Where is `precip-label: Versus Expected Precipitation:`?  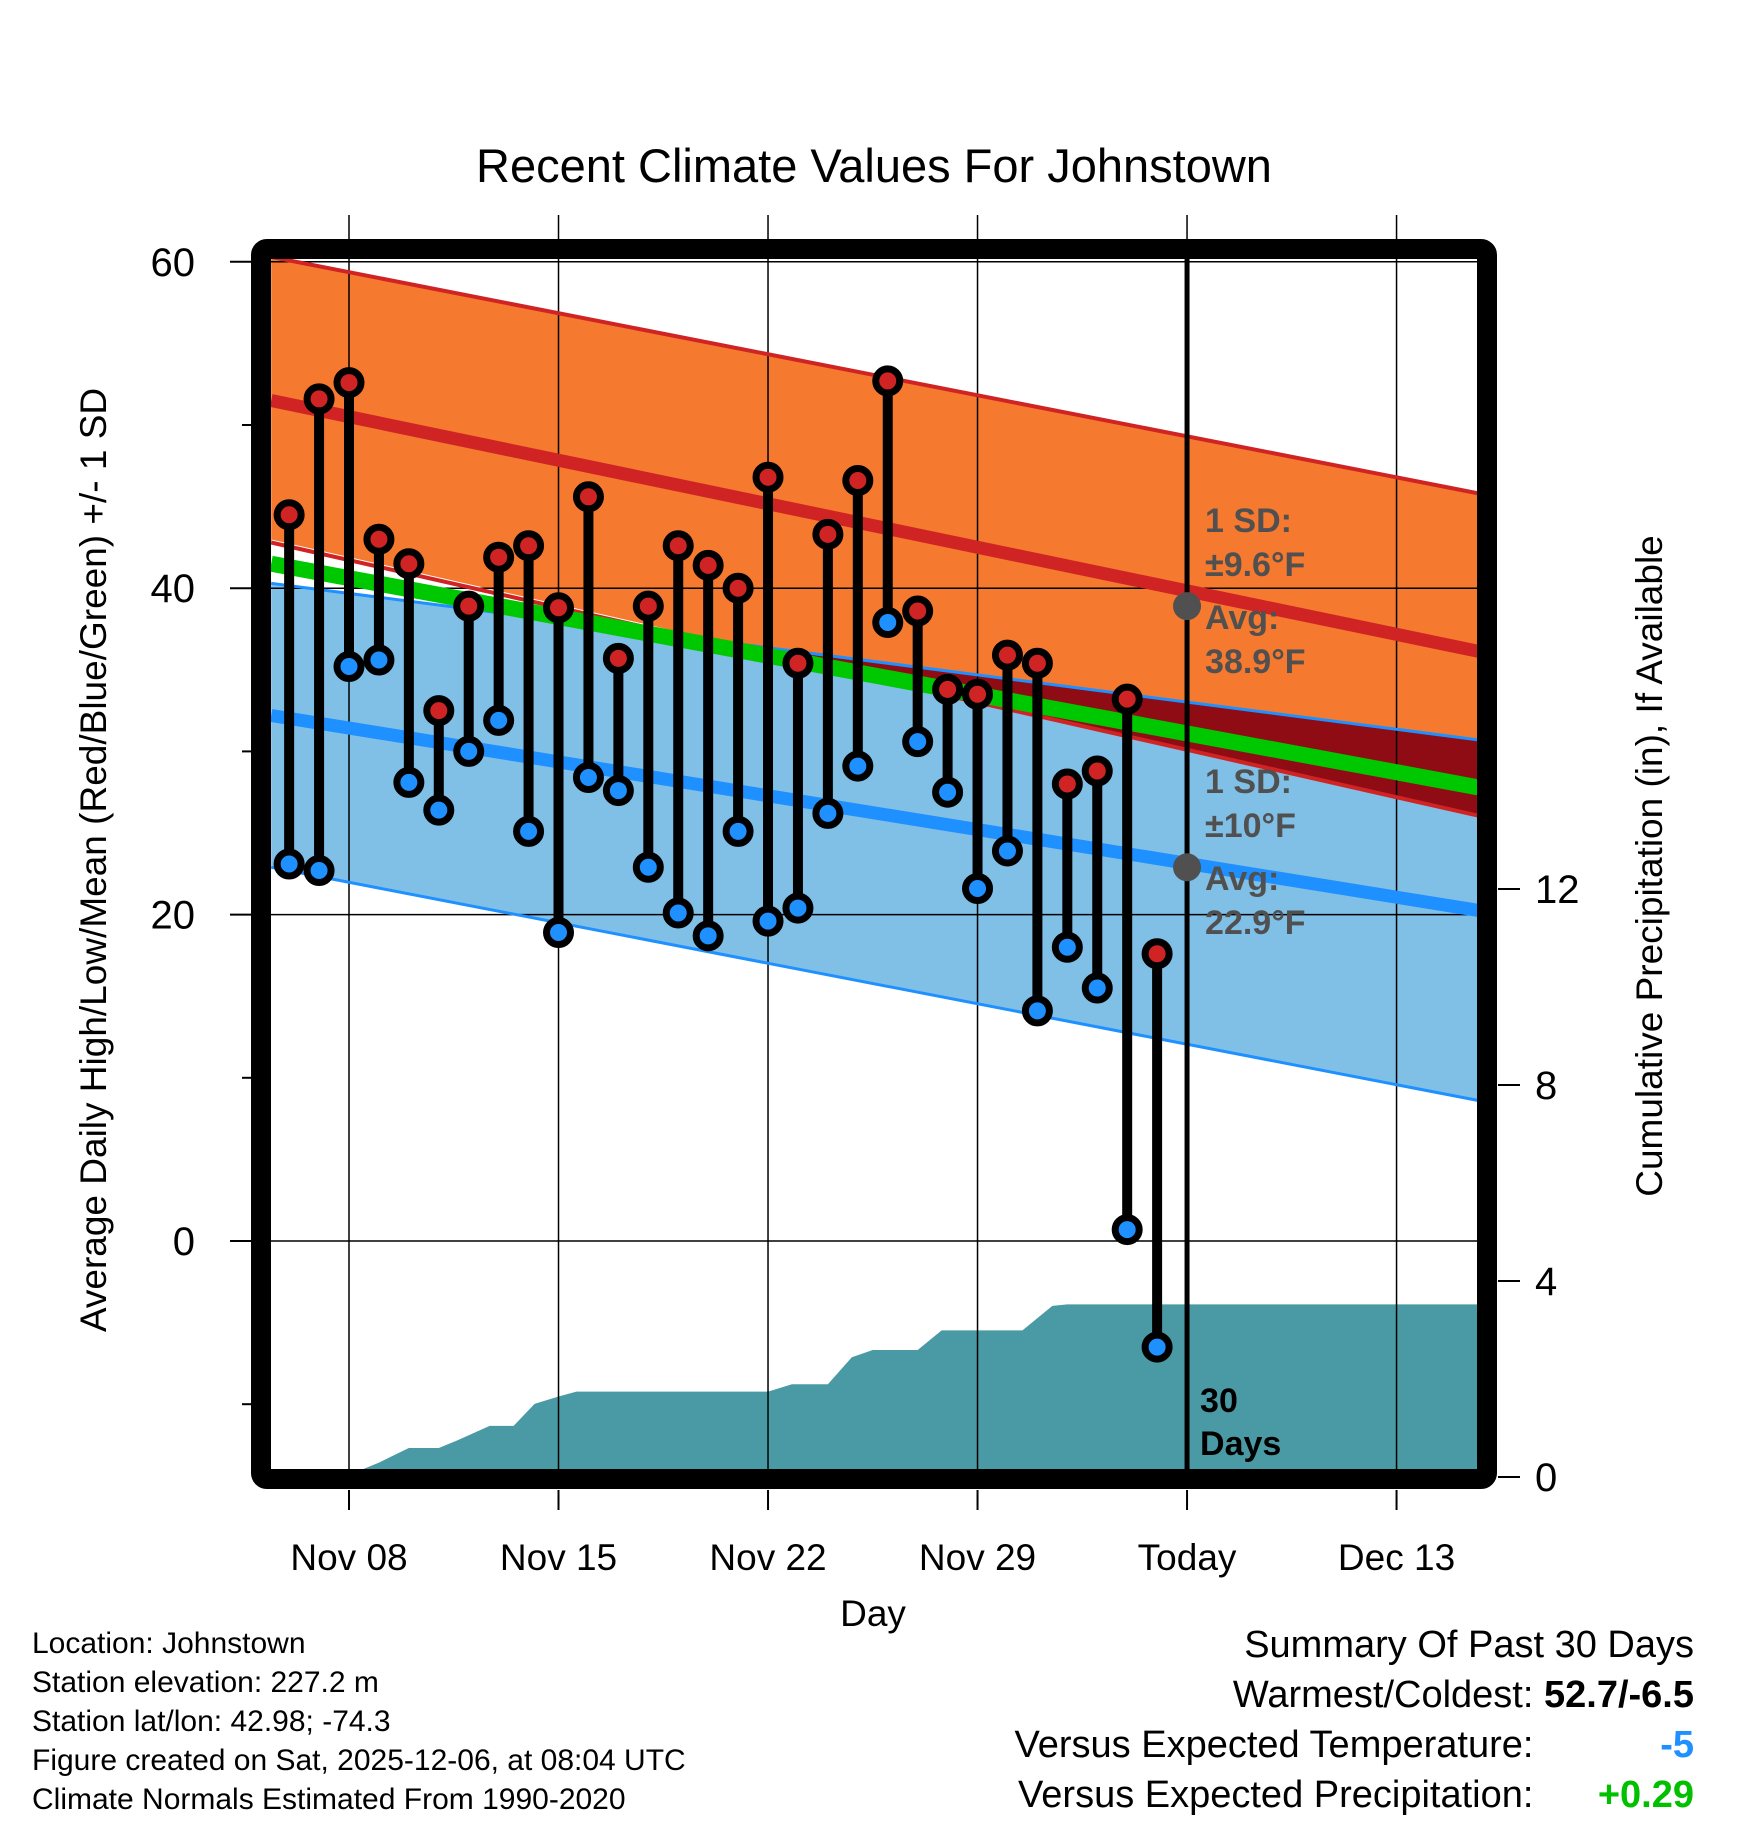 precip-label: Versus Expected Precipitation: is located at coordinates (1276, 1795).